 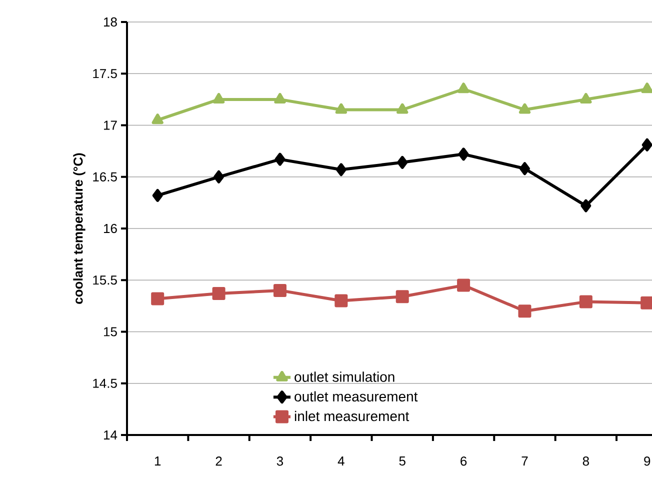 What do you see at coordinates (157, 461) in the screenshot?
I see `x-tick-label: 1` at bounding box center [157, 461].